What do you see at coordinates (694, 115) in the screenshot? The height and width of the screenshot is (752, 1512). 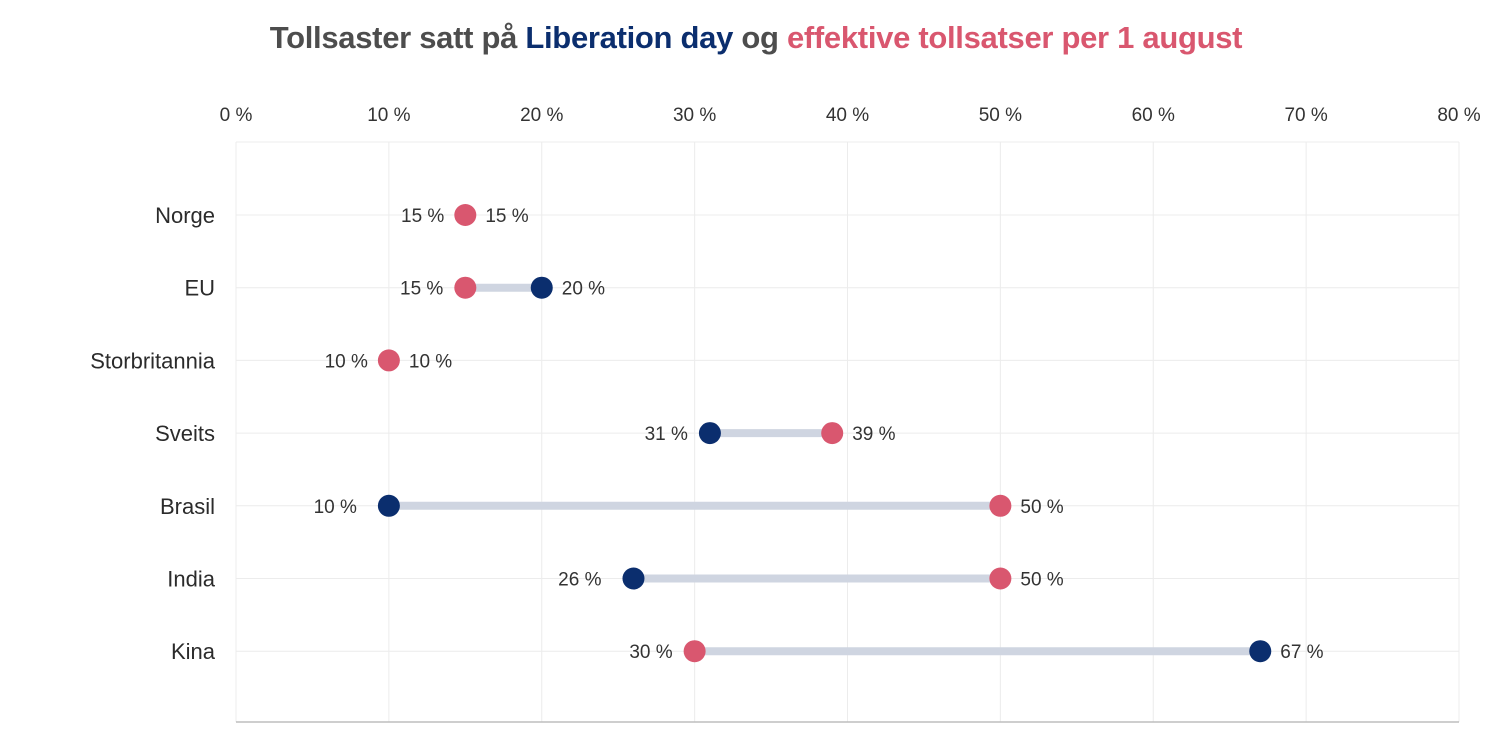 I see `x-tick-label: 30 %` at bounding box center [694, 115].